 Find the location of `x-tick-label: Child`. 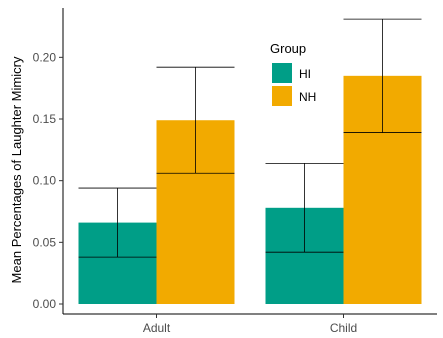

x-tick-label: Child is located at coordinates (343, 328).